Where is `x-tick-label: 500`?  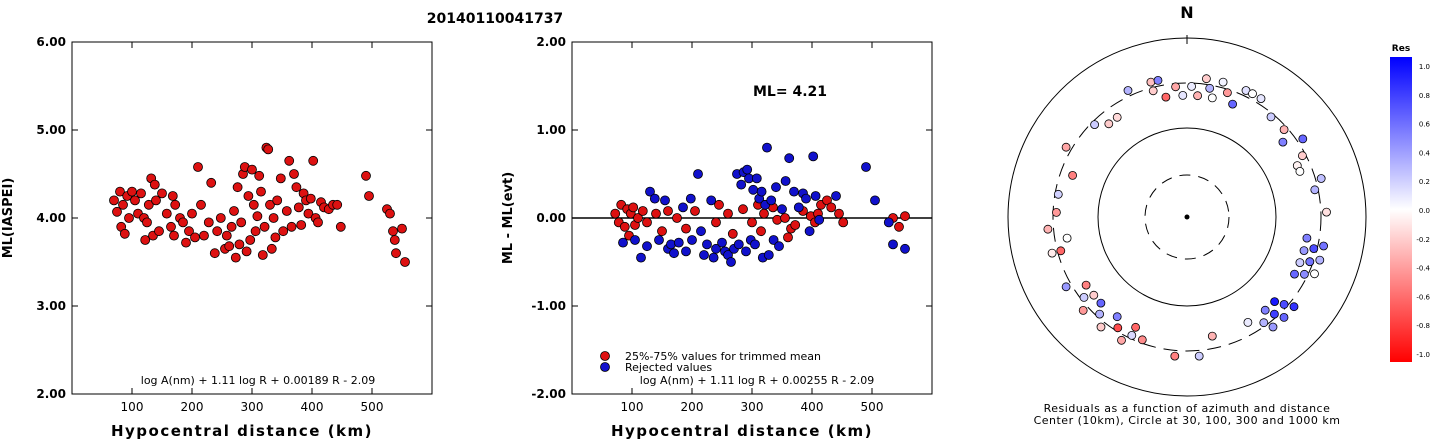
x-tick-label: 500 is located at coordinates (372, 407).